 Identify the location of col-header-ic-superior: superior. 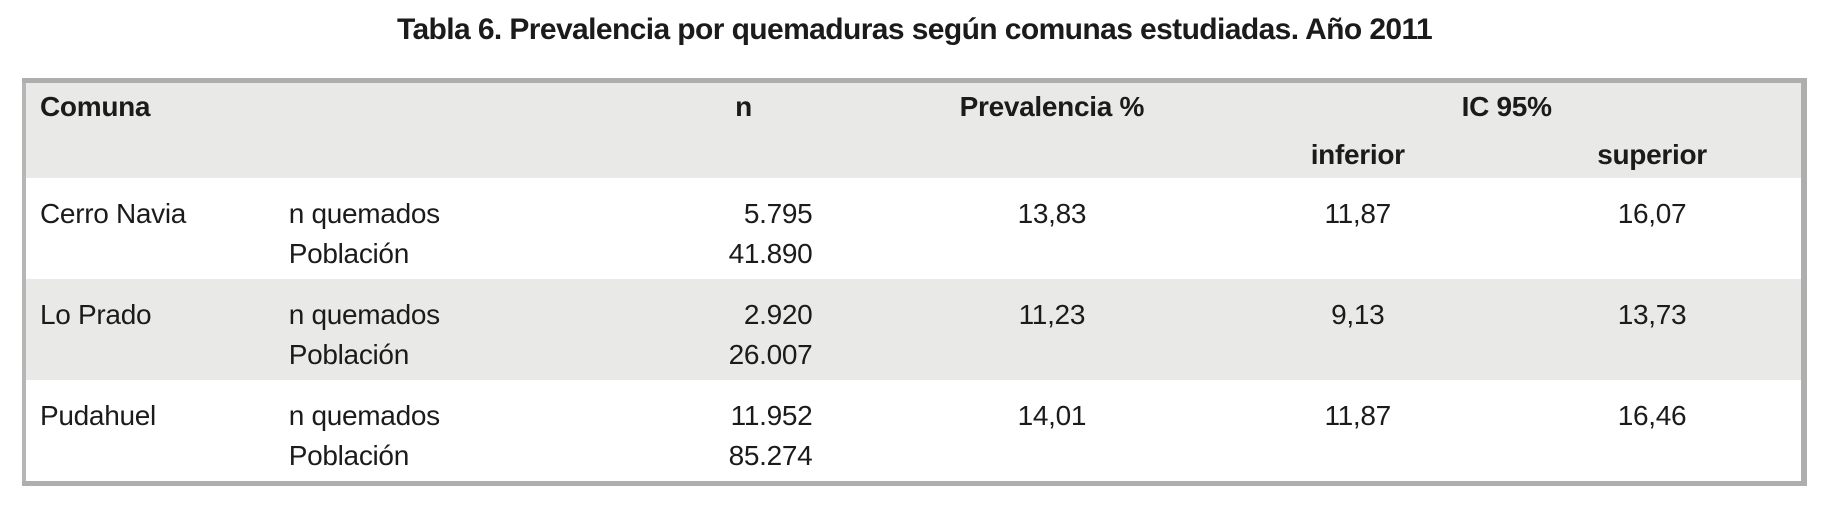
(1653, 154).